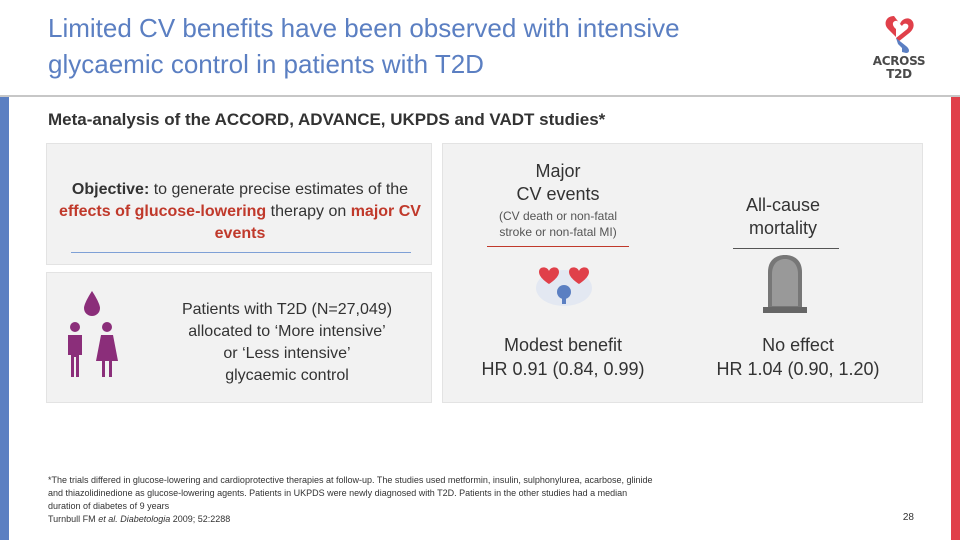 The height and width of the screenshot is (540, 960). What do you see at coordinates (480, 96) in the screenshot?
I see `top-divider` at bounding box center [480, 96].